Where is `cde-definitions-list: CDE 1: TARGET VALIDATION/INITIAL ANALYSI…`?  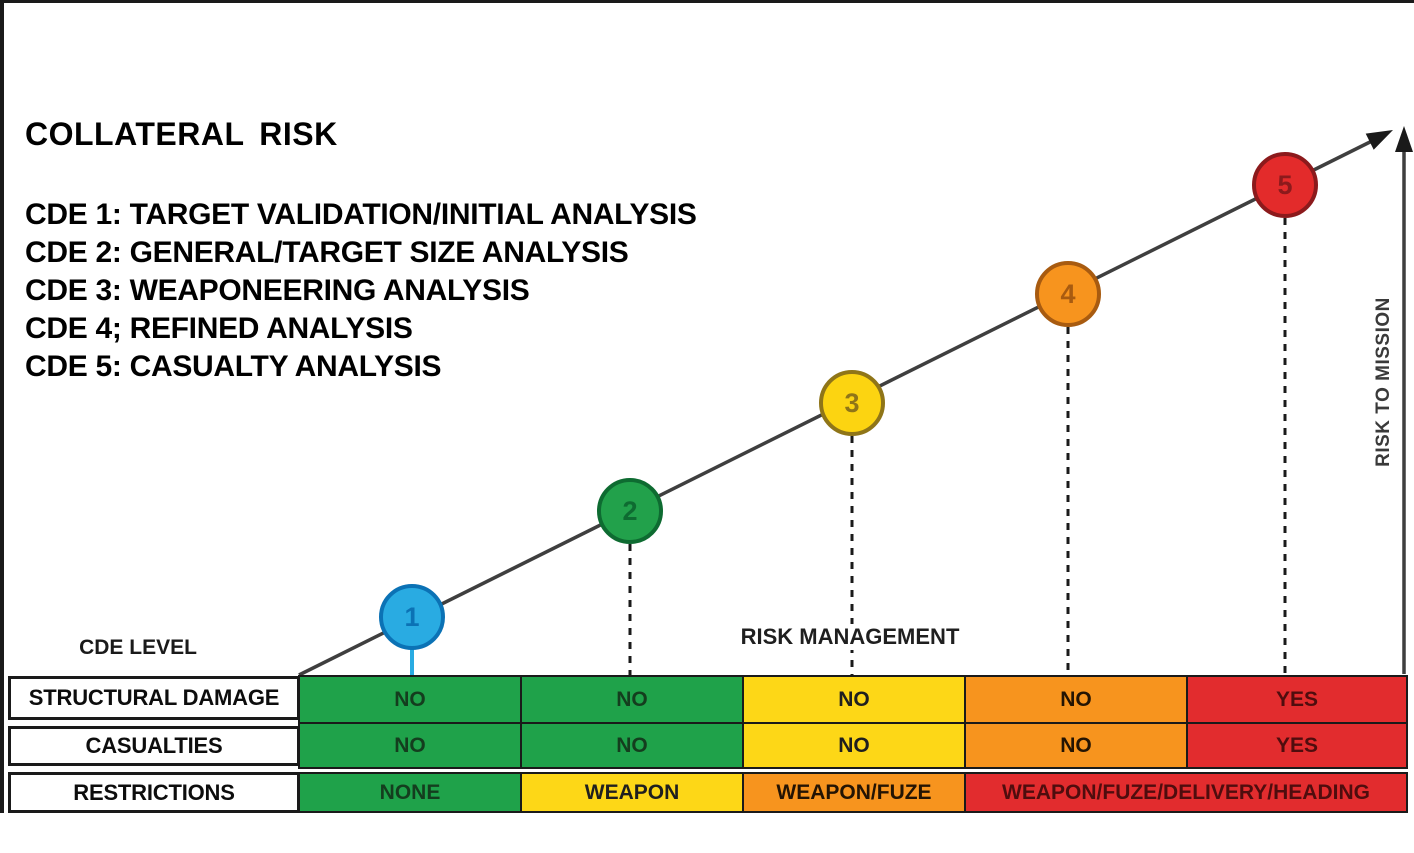 cde-definitions-list: CDE 1: TARGET VALIDATION/INITIAL ANALYSI… is located at coordinates (361, 291).